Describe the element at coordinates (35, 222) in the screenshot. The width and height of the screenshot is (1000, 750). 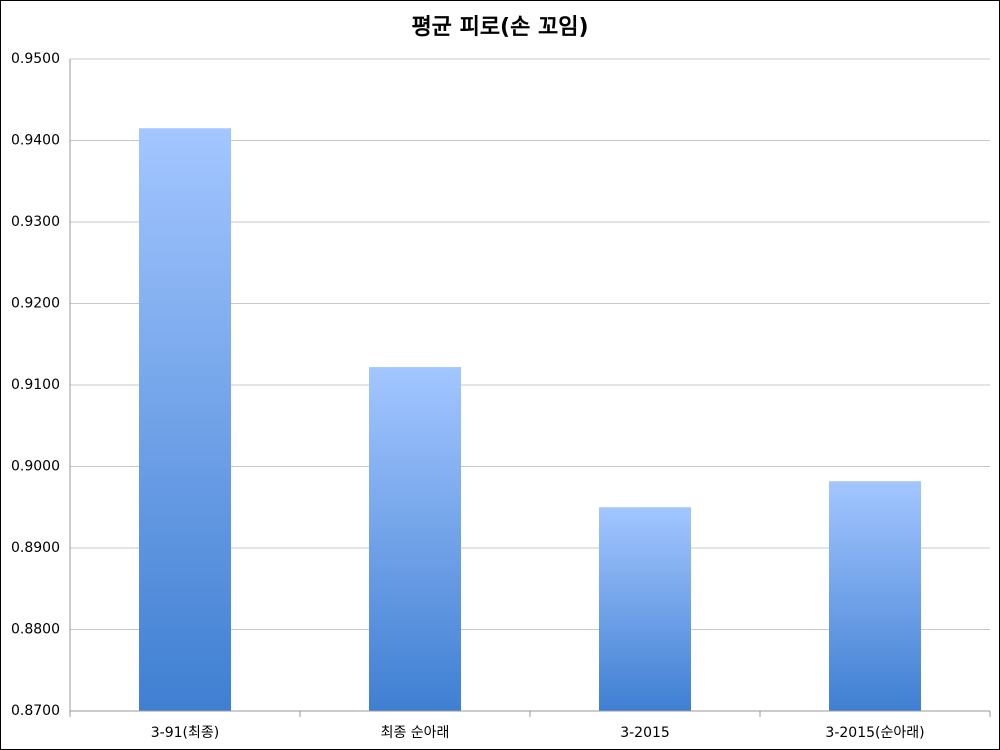
I see `y-tick-label: 0.9300` at that location.